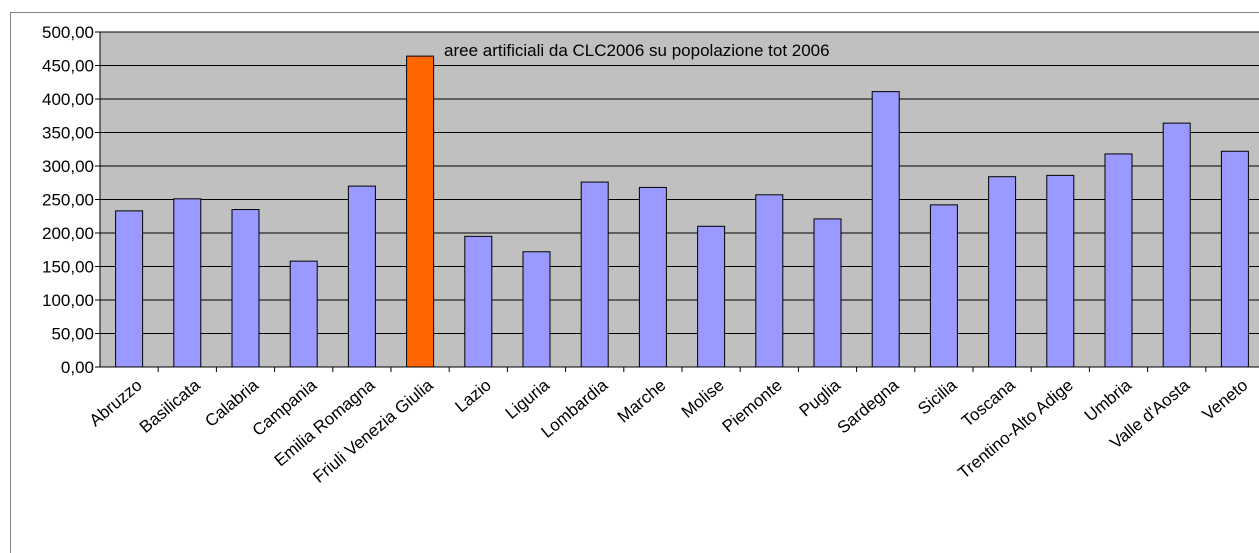 Image resolution: width=1259 pixels, height=553 pixels. I want to click on y-tick-label: 350,00, so click(68, 133).